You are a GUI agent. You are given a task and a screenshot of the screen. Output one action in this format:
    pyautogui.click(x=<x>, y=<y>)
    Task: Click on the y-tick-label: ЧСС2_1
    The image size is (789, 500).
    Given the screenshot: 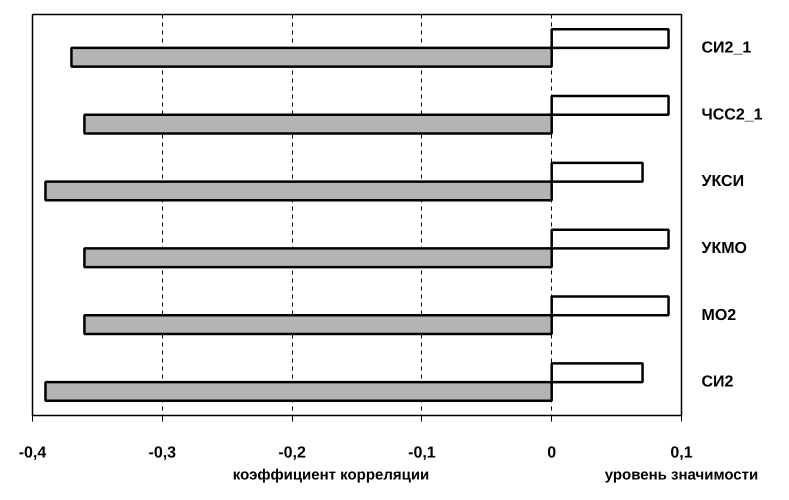 What is the action you would take?
    pyautogui.click(x=732, y=115)
    